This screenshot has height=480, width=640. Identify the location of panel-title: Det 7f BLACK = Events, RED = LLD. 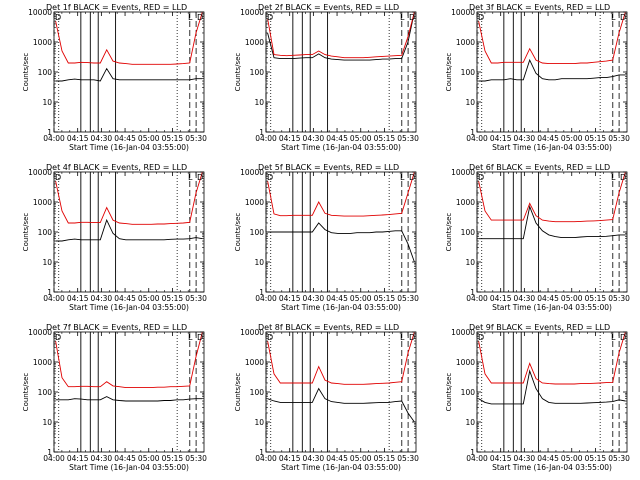
(116, 327).